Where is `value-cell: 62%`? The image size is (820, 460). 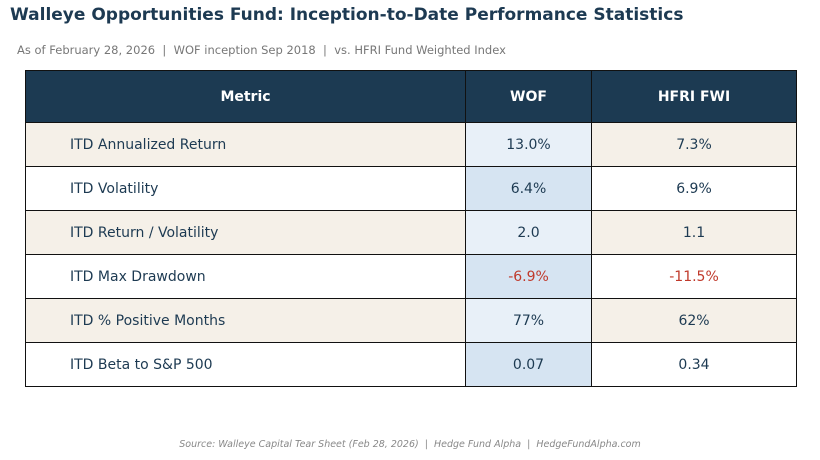 value-cell: 62% is located at coordinates (694, 320).